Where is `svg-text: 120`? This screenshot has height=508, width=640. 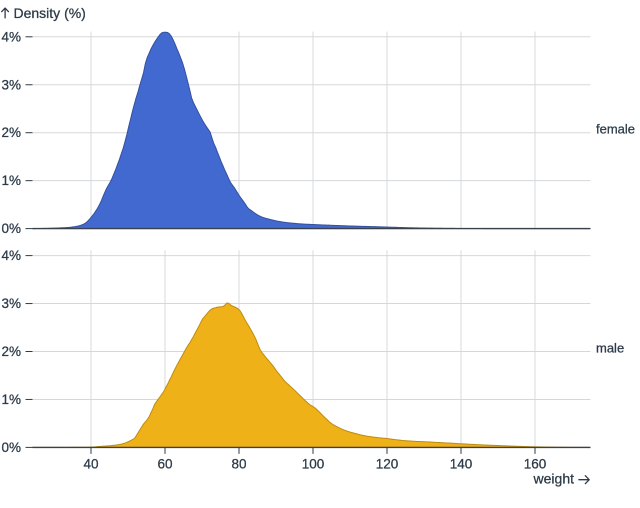 svg-text: 120 is located at coordinates (387, 463).